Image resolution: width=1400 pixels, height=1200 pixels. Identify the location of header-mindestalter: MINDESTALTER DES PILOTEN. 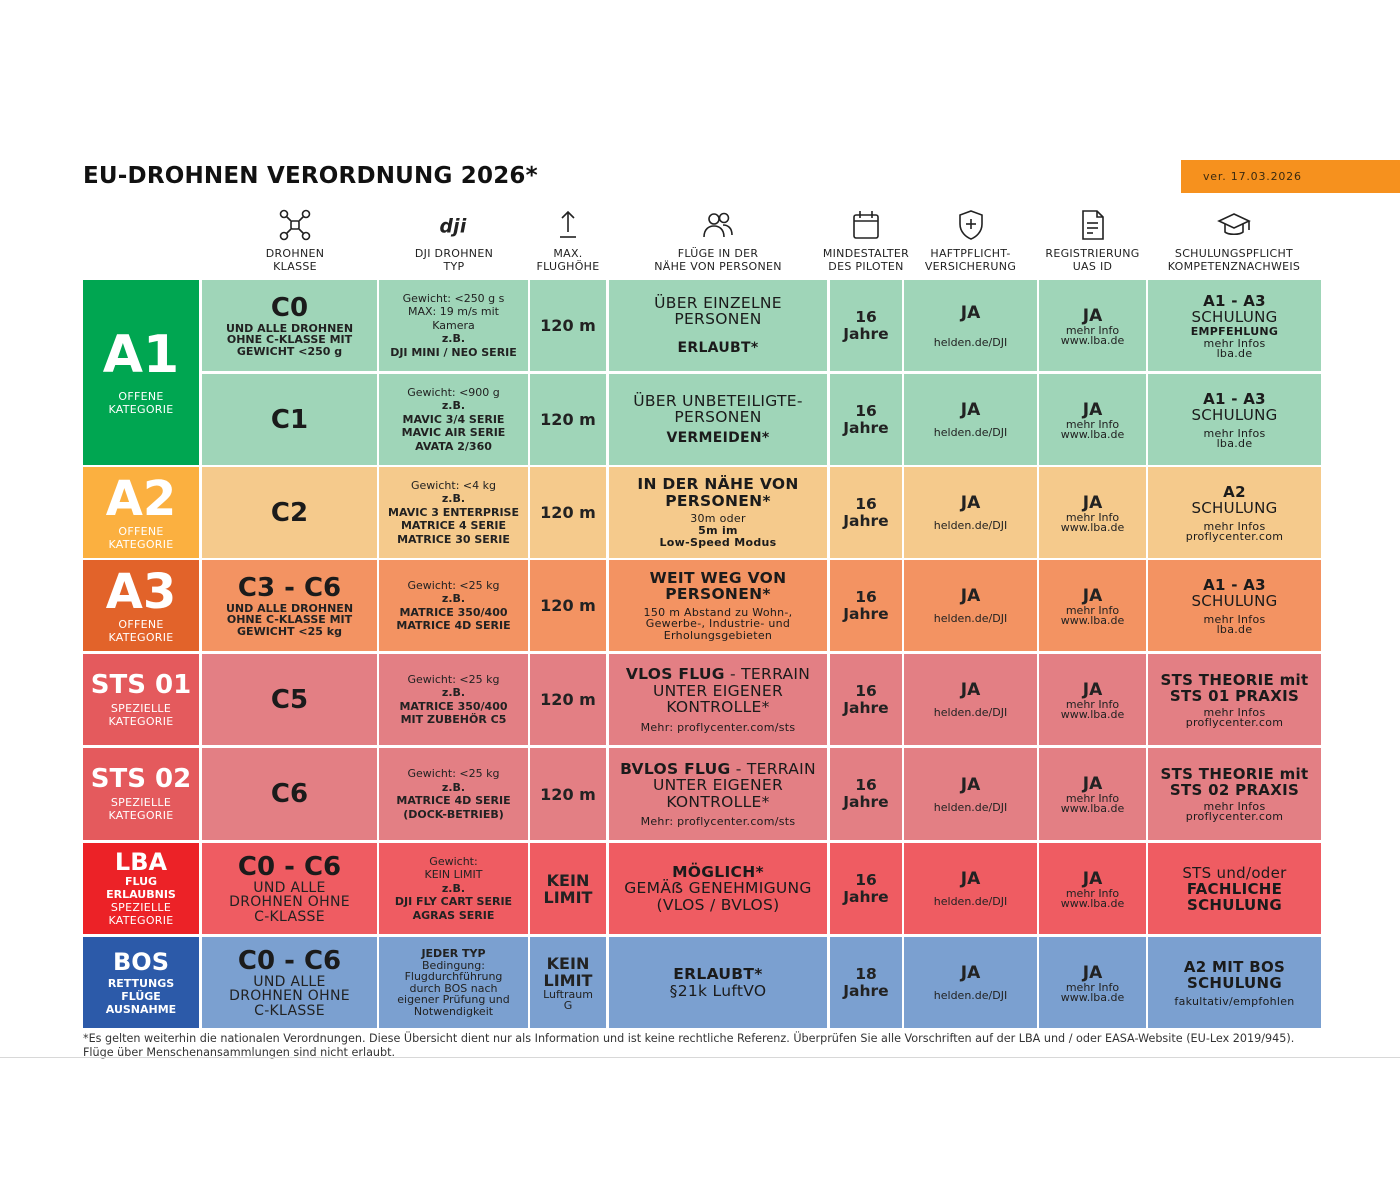
(866, 240).